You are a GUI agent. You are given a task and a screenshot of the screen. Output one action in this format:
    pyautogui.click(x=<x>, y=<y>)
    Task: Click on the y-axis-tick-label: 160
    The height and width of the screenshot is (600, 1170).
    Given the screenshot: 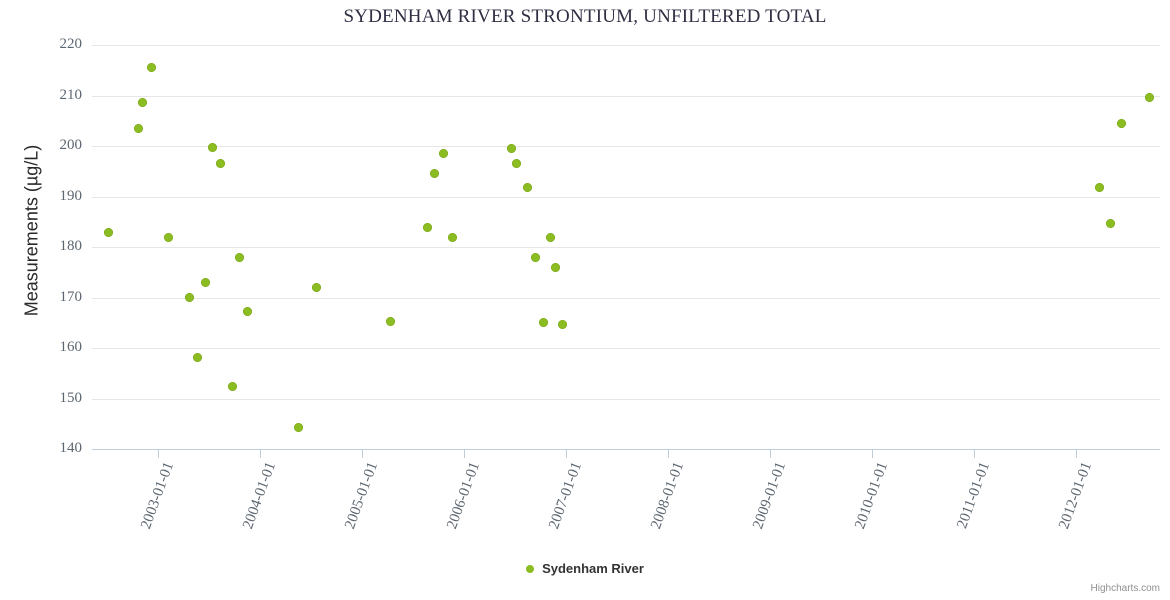 What is the action you would take?
    pyautogui.click(x=71, y=347)
    